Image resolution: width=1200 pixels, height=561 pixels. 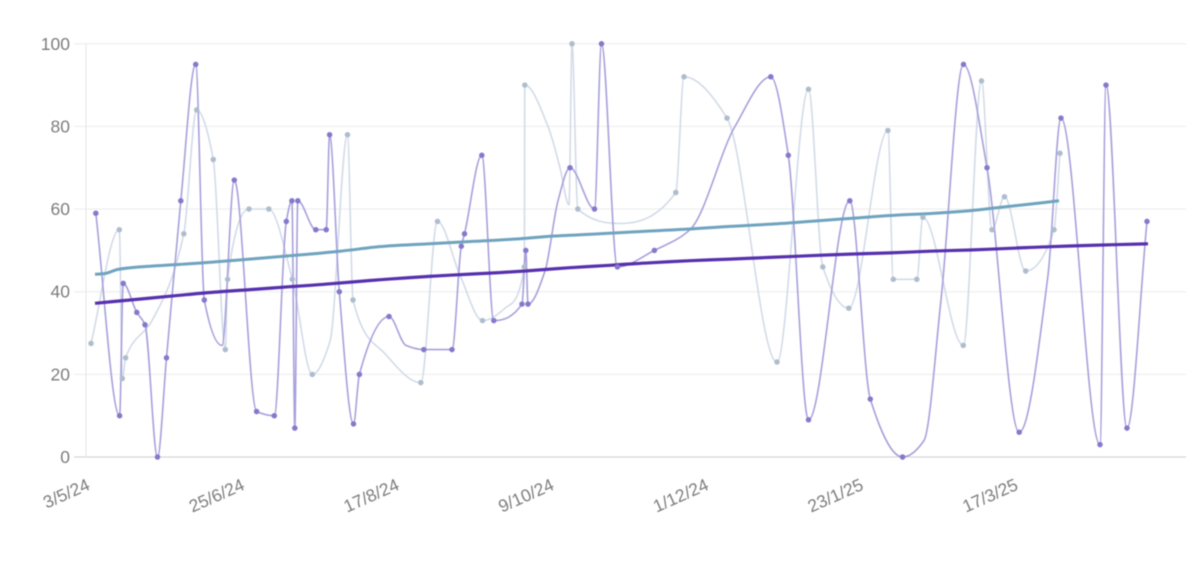 I want to click on svg-text: 60, so click(x=61, y=209).